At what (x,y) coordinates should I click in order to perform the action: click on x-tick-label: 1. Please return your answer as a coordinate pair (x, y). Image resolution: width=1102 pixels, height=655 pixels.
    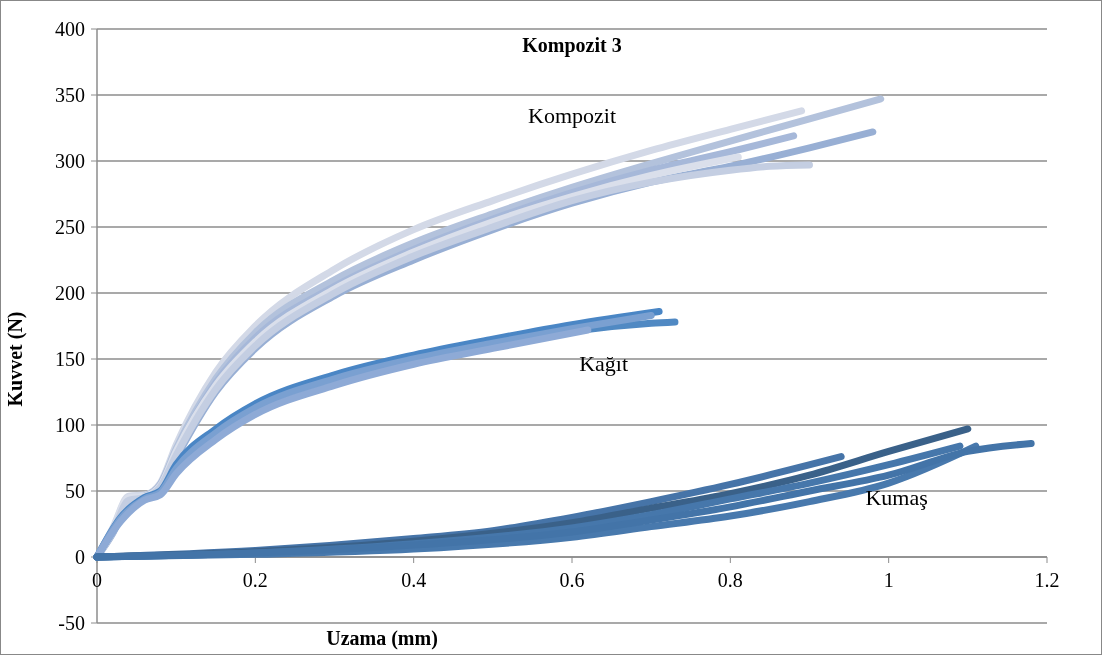
    Looking at the image, I should click on (888, 580).